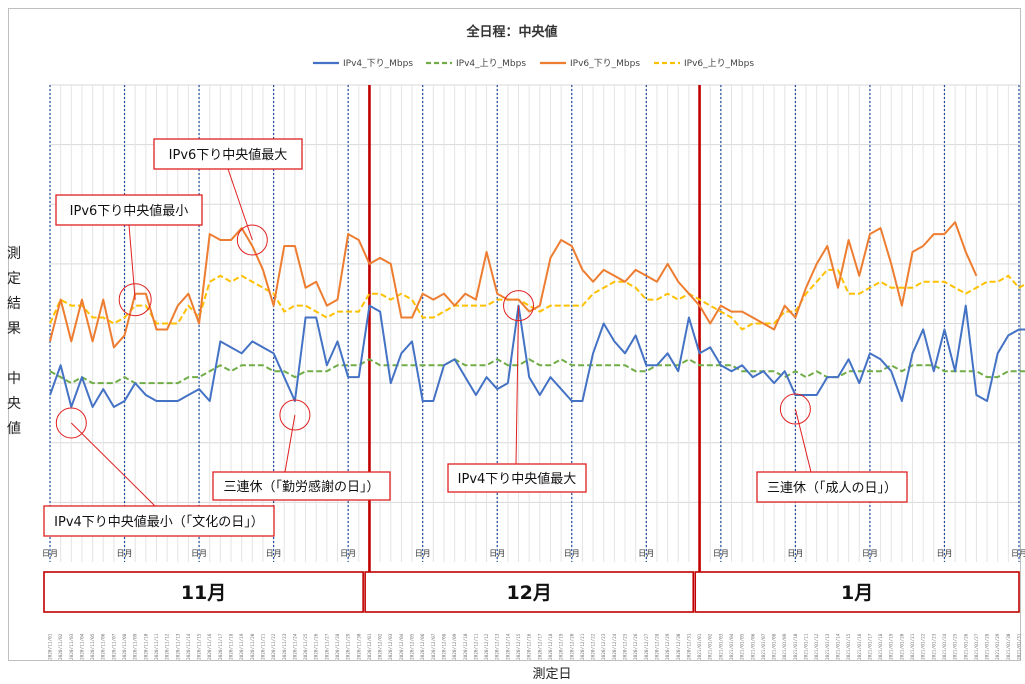 Image resolution: width=1025 pixels, height=684 pixels. I want to click on date-tick-label: 2020/11/03, so click(72, 646).